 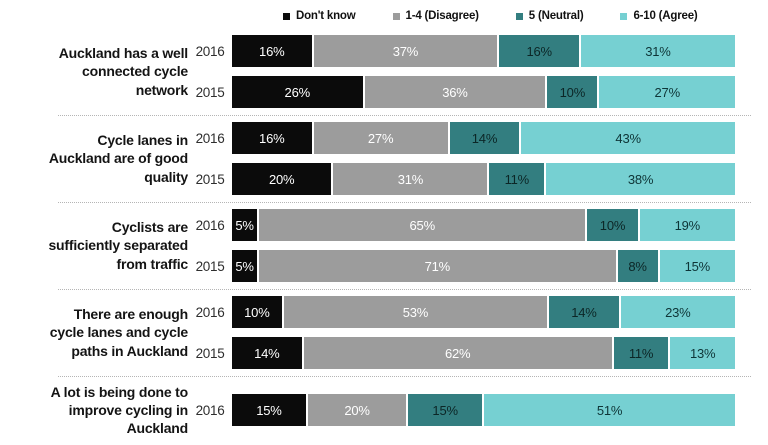 I want to click on stacked-bar: 5% 71% 8% 15%, so click(x=483, y=266).